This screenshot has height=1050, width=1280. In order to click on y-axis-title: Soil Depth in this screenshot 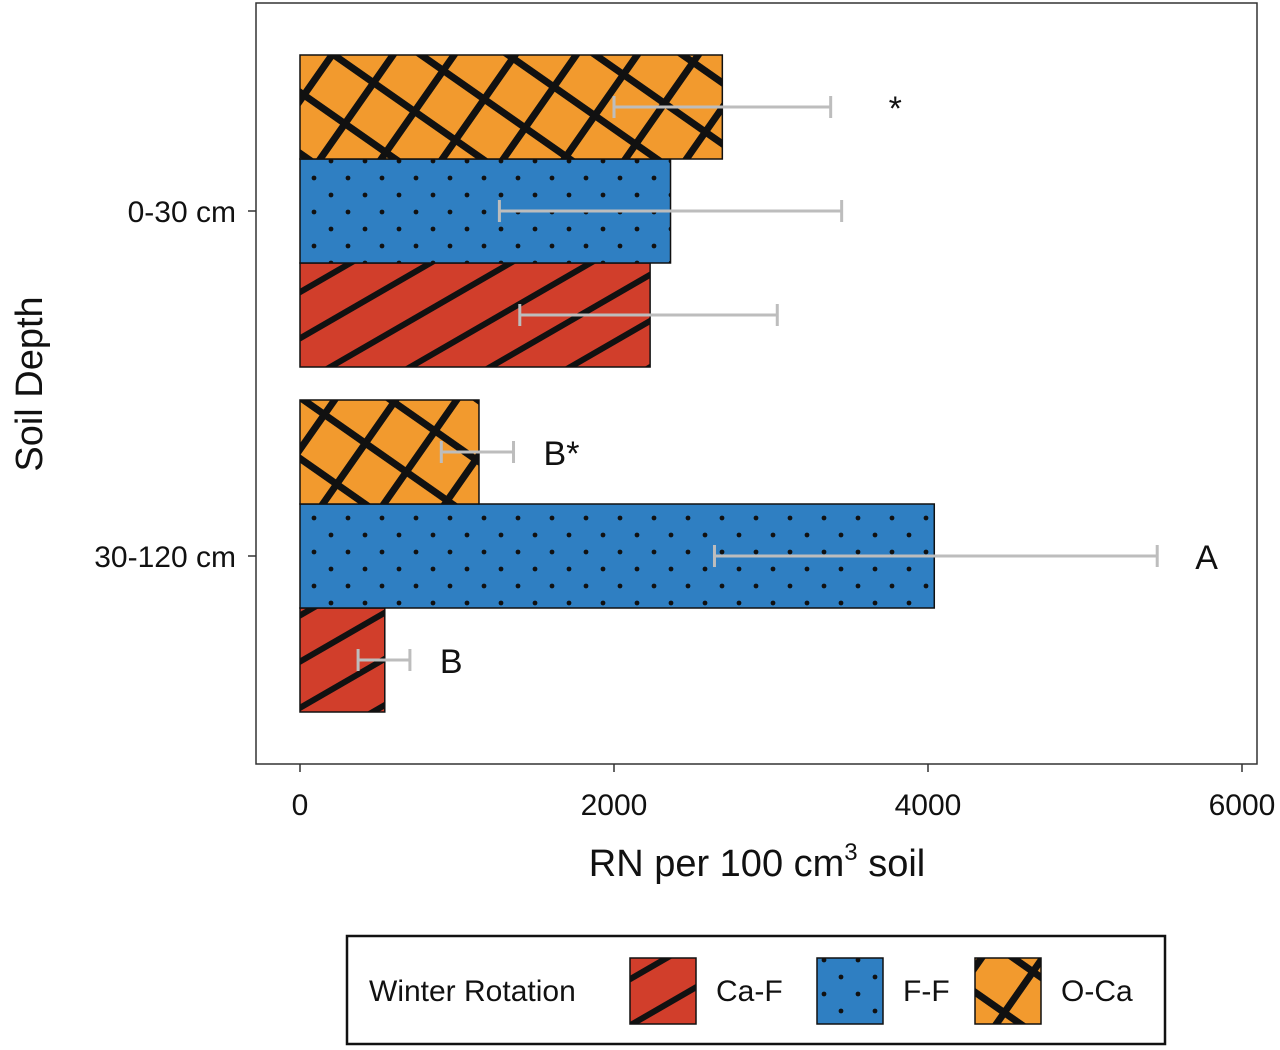, I will do `click(30, 383)`.